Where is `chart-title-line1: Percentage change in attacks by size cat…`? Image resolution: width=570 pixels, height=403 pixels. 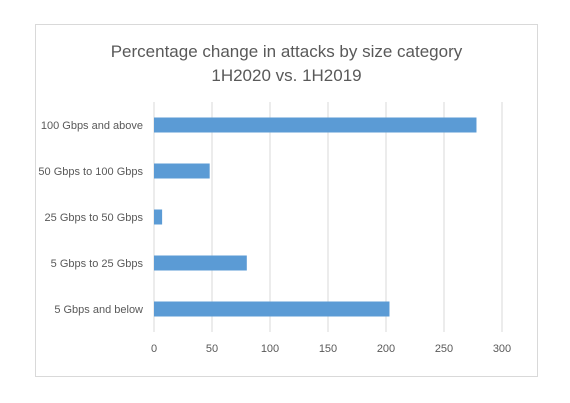 chart-title-line1: Percentage change in attacks by size cat… is located at coordinates (286, 51).